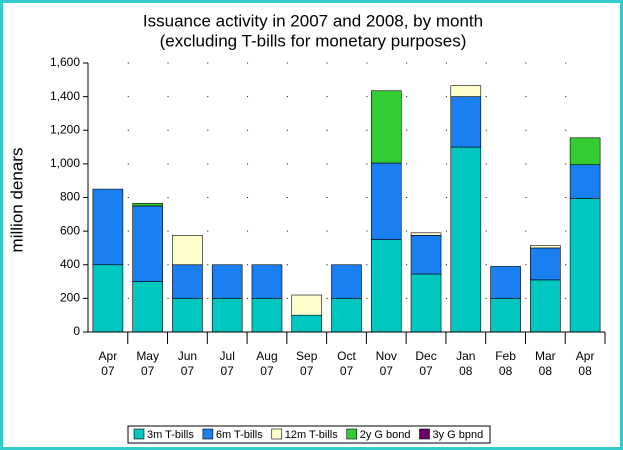 Image resolution: width=623 pixels, height=450 pixels. I want to click on legend-box, so click(309, 434).